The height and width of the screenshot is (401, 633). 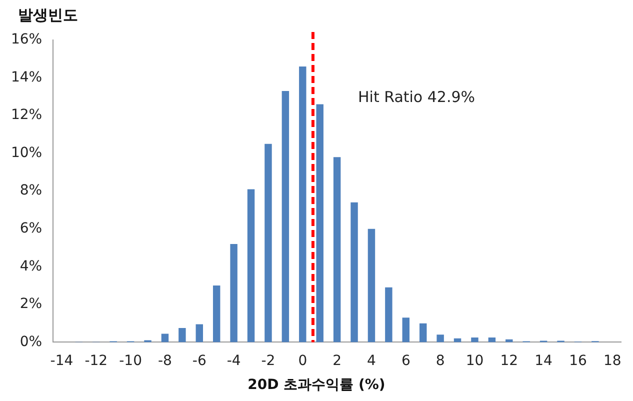 What do you see at coordinates (509, 361) in the screenshot?
I see `x-tick-label: 12` at bounding box center [509, 361].